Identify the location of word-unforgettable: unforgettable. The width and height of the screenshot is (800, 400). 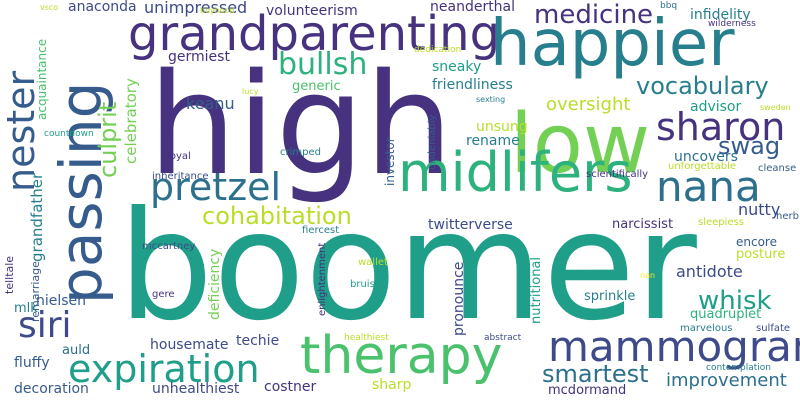
(702, 166).